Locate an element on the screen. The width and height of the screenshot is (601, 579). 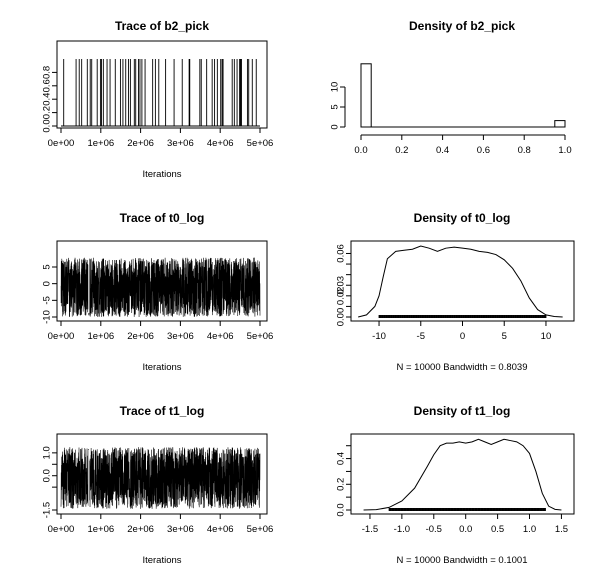
x-tick-label: -10 is located at coordinates (379, 336).